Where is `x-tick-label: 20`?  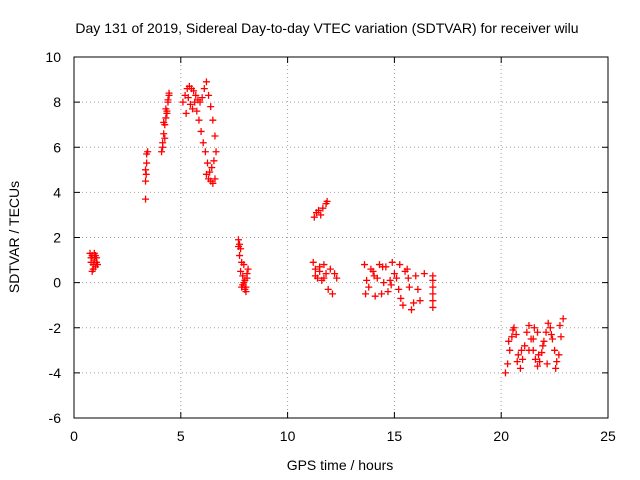 x-tick-label: 20 is located at coordinates (501, 436).